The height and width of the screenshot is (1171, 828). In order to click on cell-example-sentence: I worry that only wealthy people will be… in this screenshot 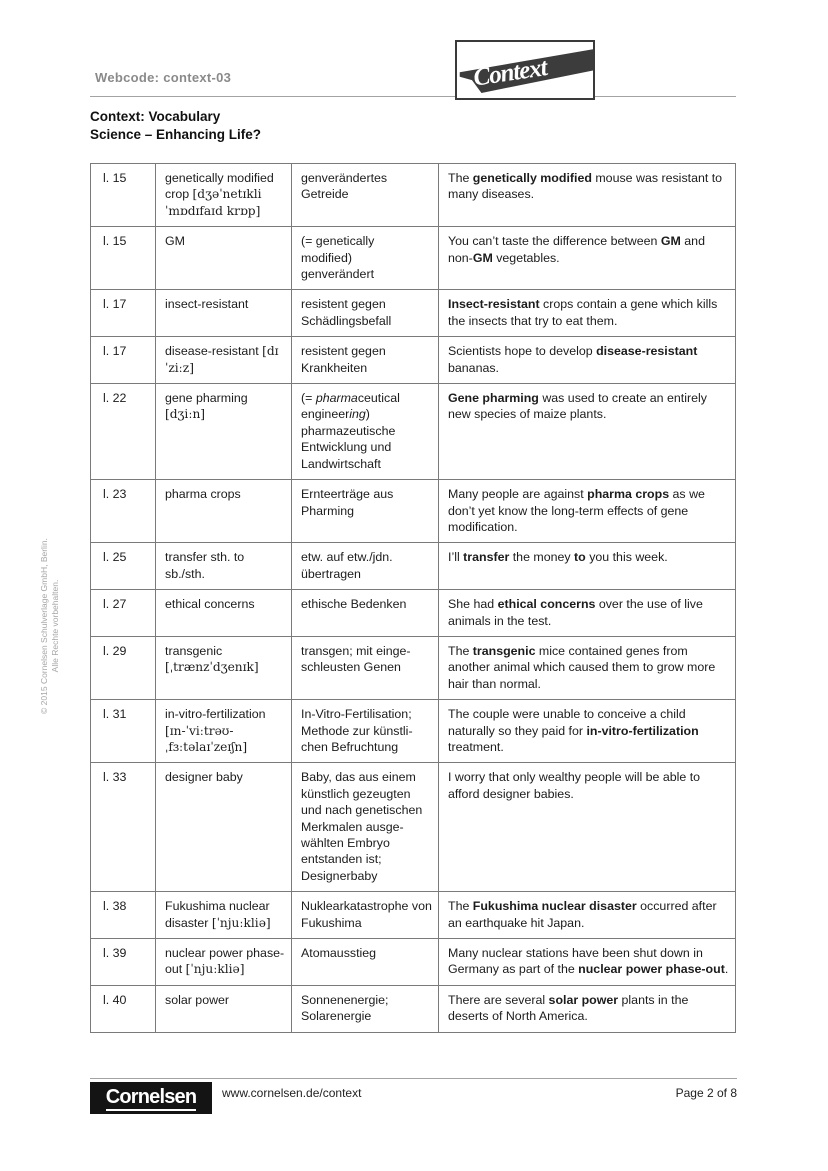, I will do `click(587, 827)`.